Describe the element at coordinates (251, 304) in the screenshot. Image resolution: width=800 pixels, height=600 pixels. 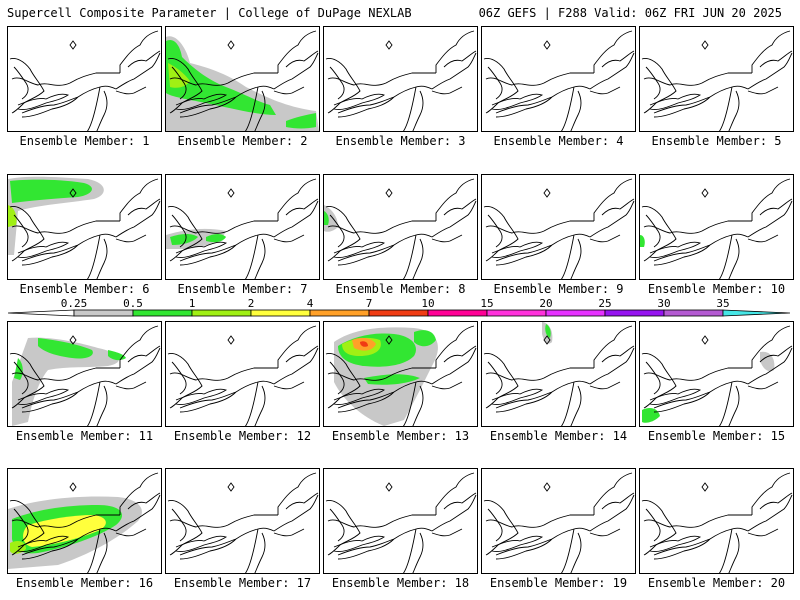
I see `colorbar-tick-label: 2` at that location.